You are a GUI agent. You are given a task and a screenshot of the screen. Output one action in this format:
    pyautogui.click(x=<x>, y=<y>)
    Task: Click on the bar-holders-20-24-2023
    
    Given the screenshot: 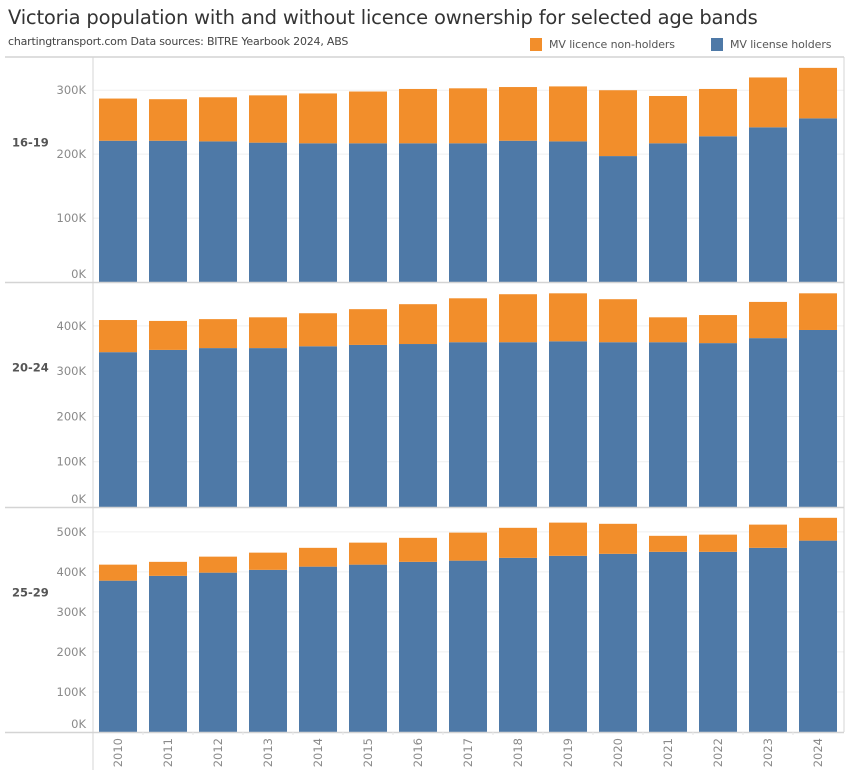 What is the action you would take?
    pyautogui.click(x=768, y=422)
    